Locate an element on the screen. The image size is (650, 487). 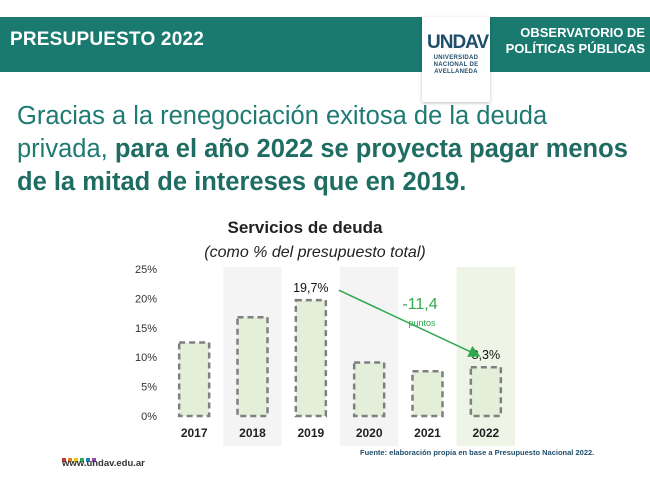
bar-2020 is located at coordinates (369, 389).